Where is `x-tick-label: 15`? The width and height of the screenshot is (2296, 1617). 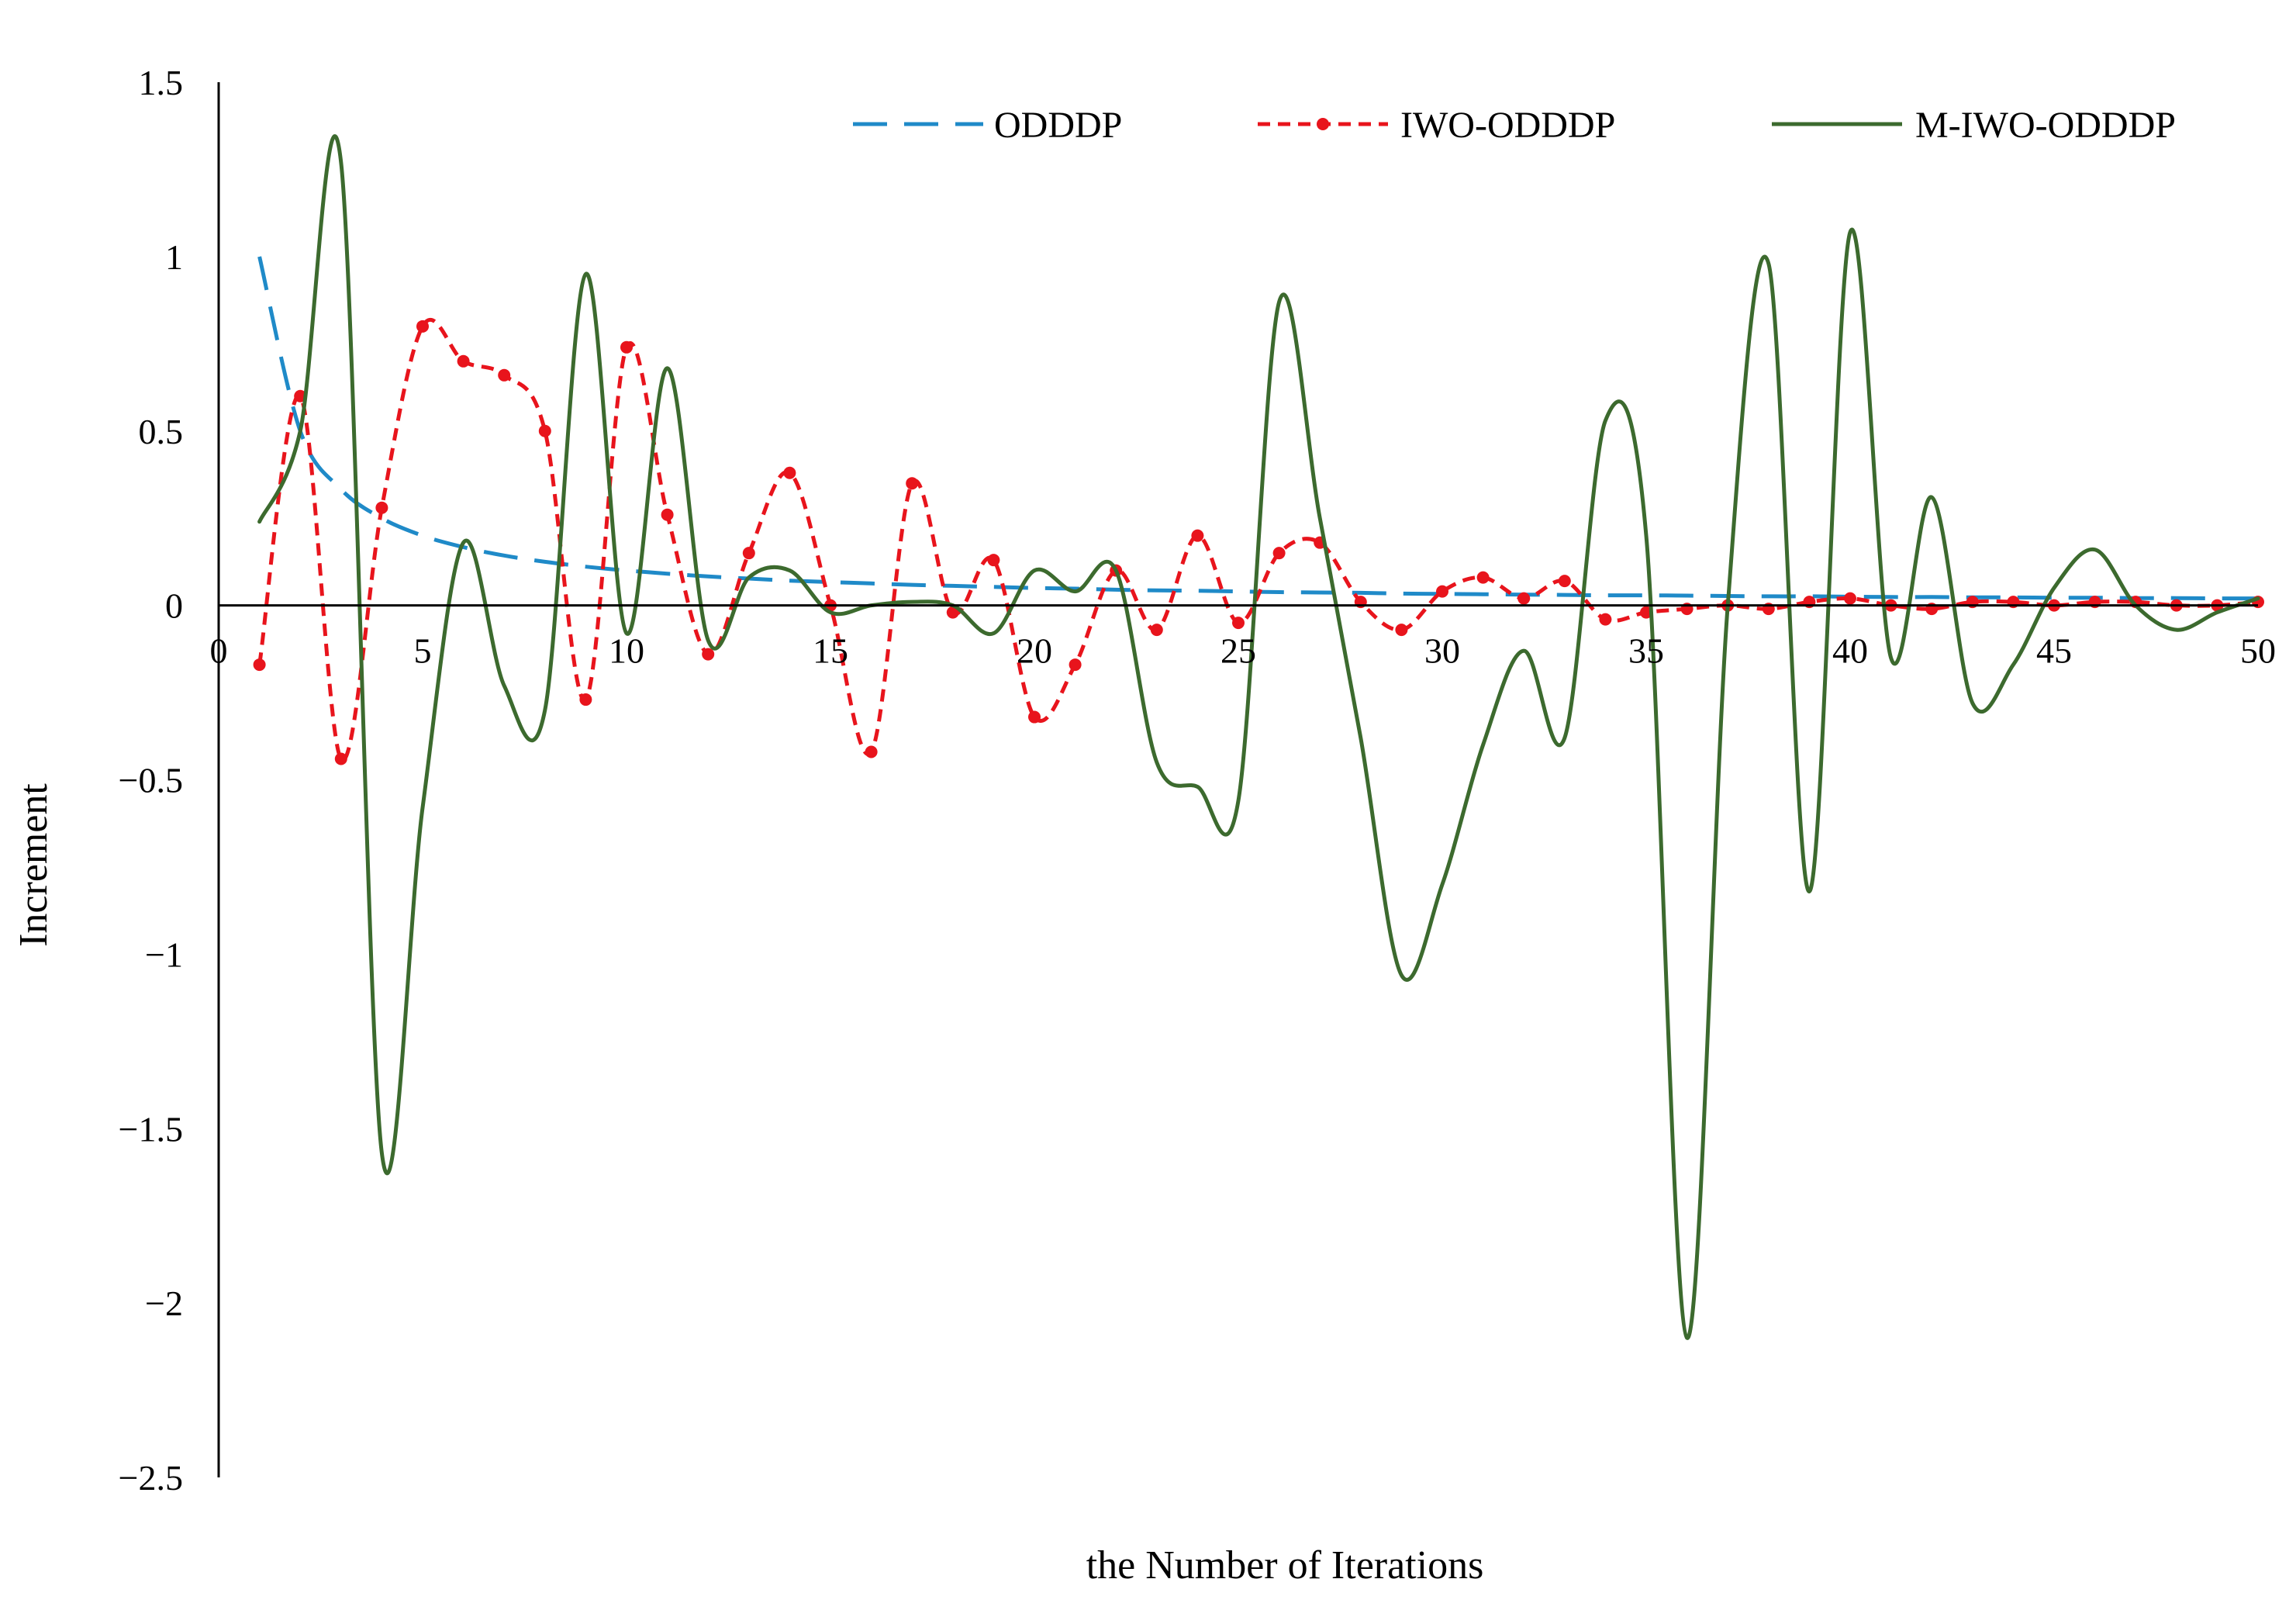
x-tick-label: 15 is located at coordinates (830, 651).